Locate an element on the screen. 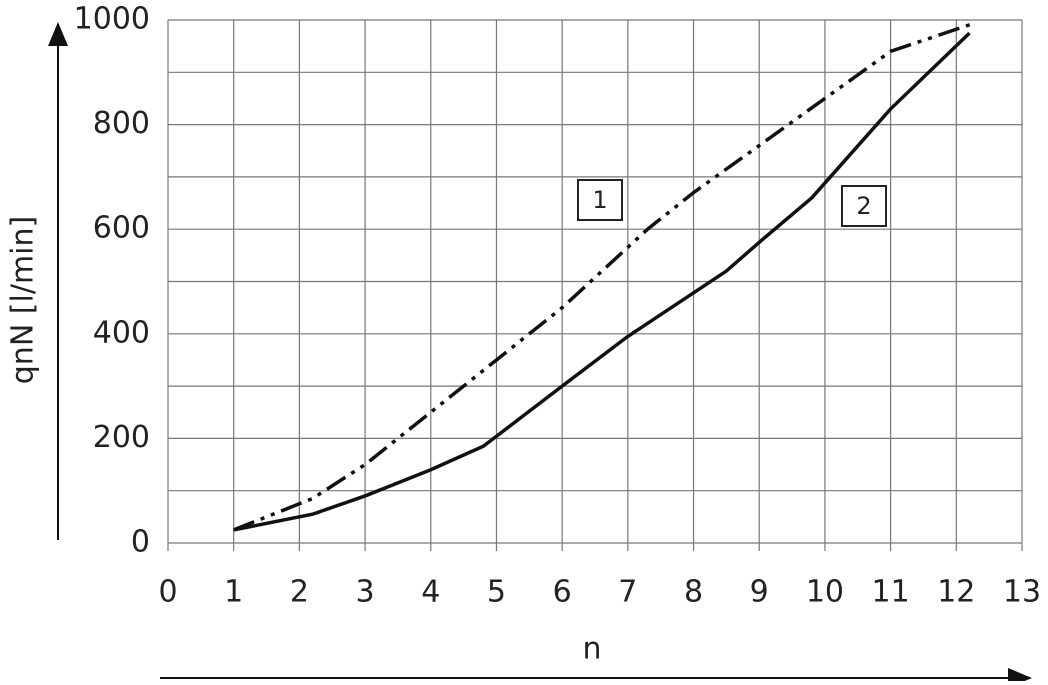 The image size is (1048, 685). y-tick-label: 400 is located at coordinates (121, 332).